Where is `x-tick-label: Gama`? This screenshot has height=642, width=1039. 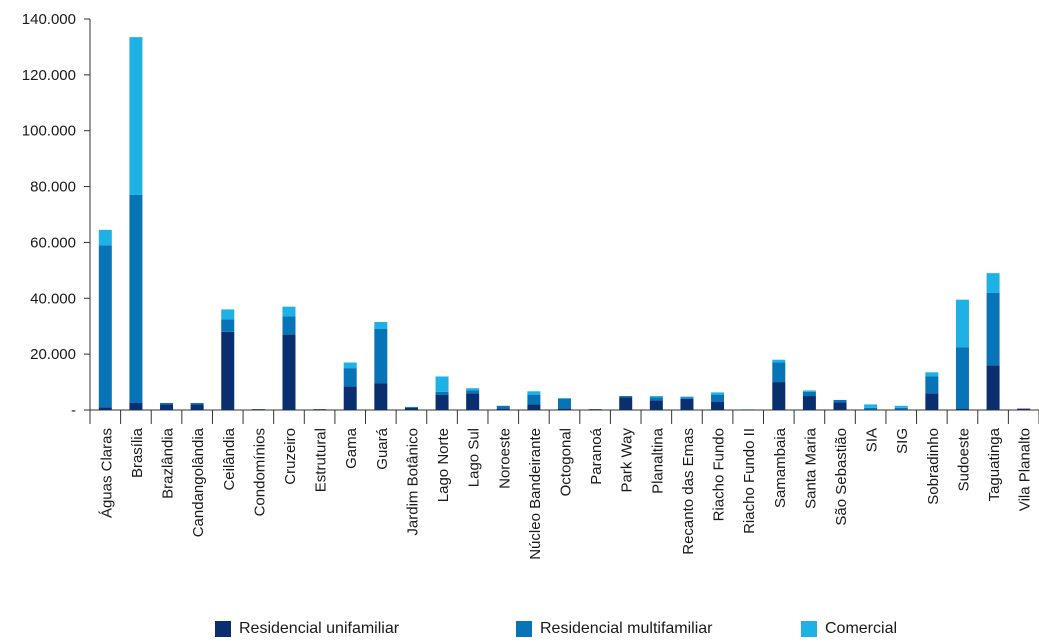
x-tick-label: Gama is located at coordinates (351, 448).